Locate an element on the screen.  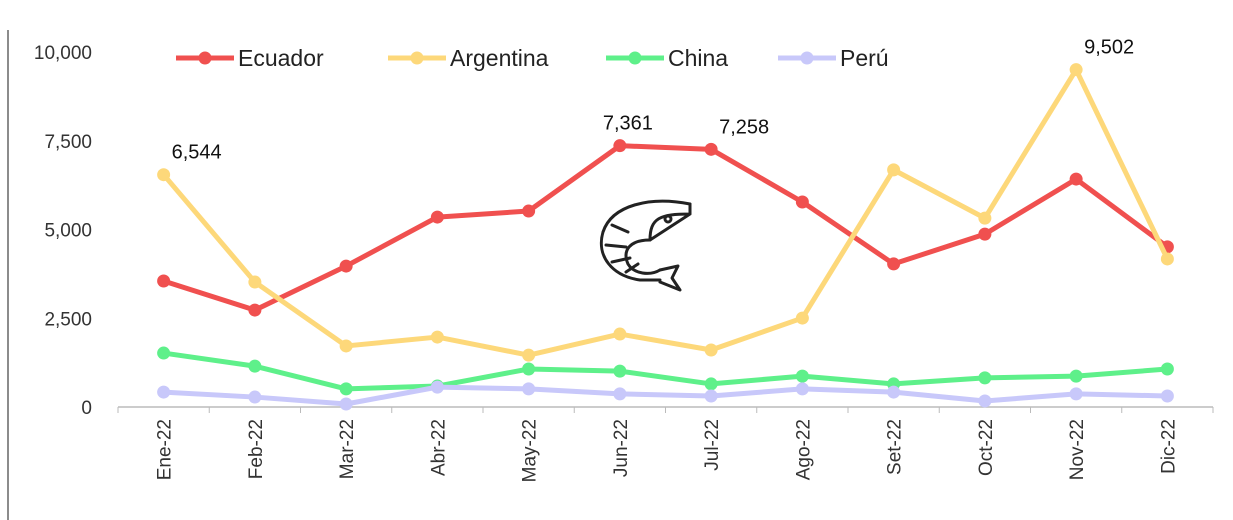
x-tick-label: Ago-22 is located at coordinates (803, 449).